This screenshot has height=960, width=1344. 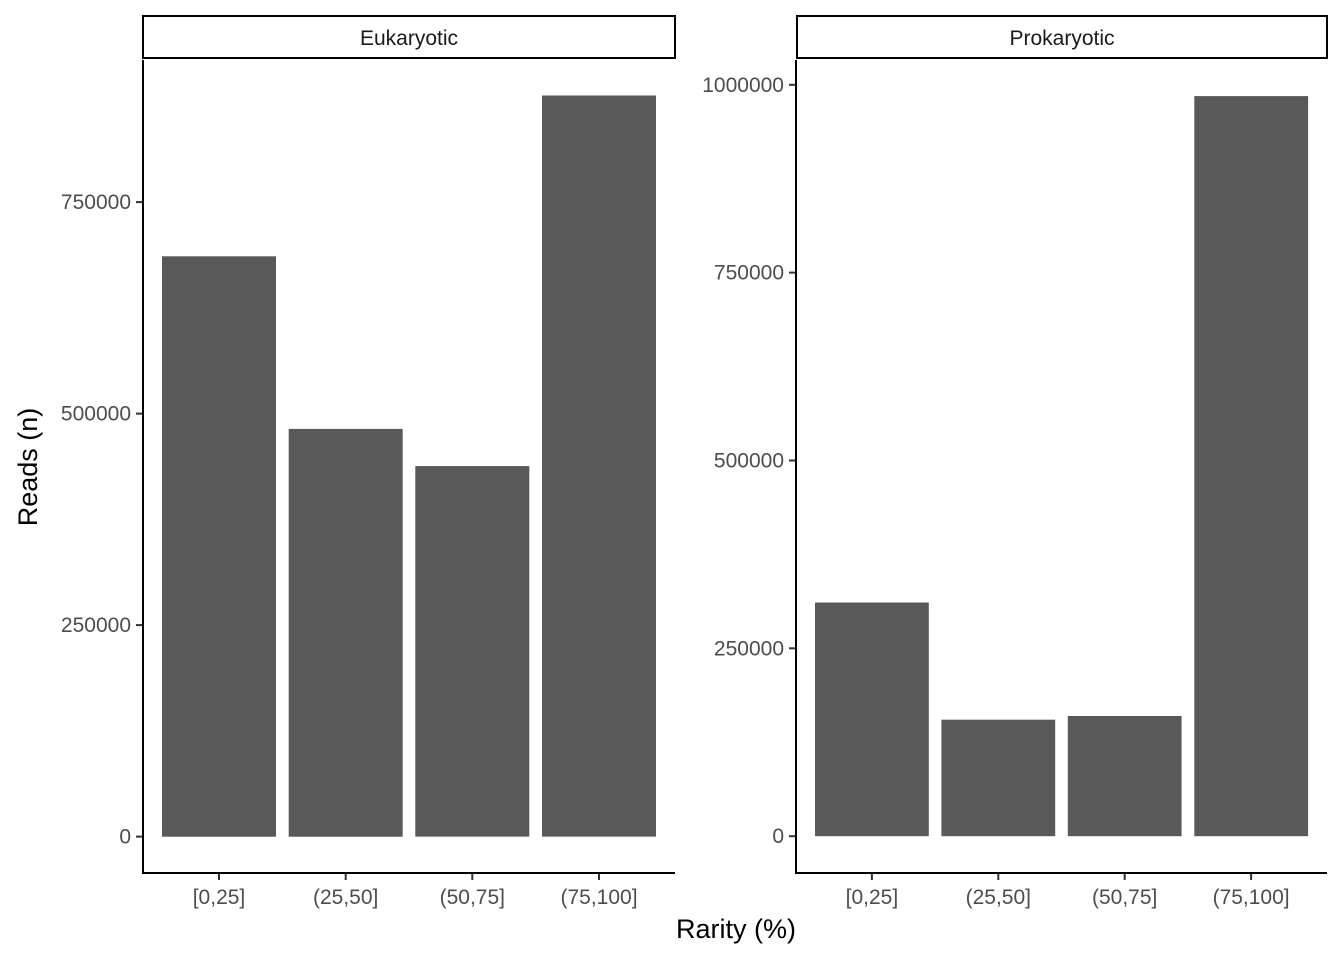 I want to click on strip-label-prokaryotic: Prokaryotic, so click(x=1061, y=38).